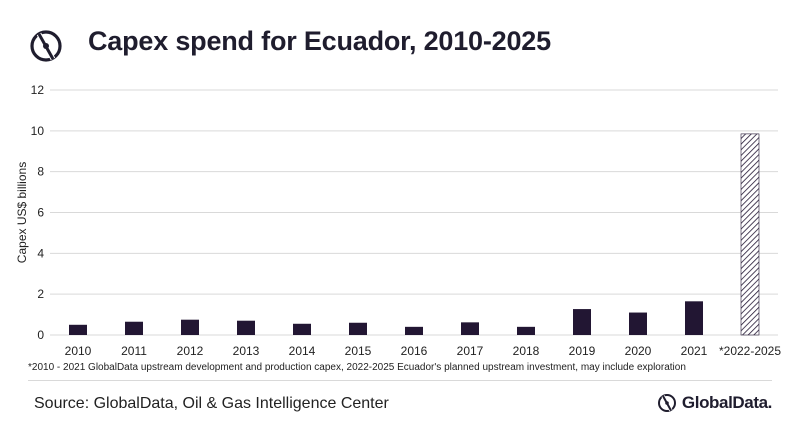 The height and width of the screenshot is (428, 800). What do you see at coordinates (358, 328) in the screenshot?
I see `bar-2015` at bounding box center [358, 328].